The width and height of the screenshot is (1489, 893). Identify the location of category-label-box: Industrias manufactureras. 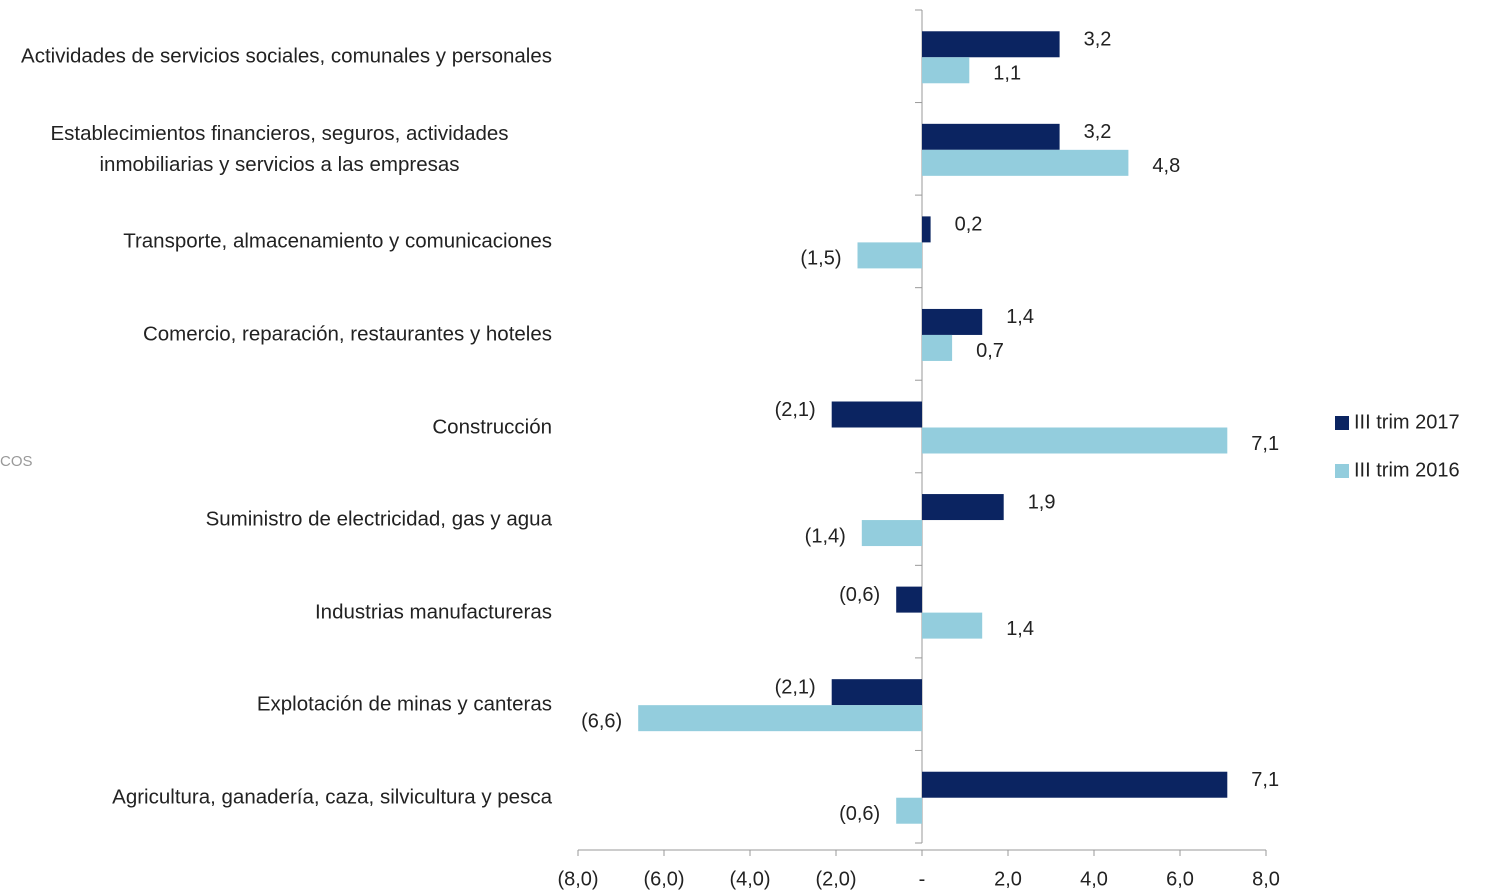
(276, 611).